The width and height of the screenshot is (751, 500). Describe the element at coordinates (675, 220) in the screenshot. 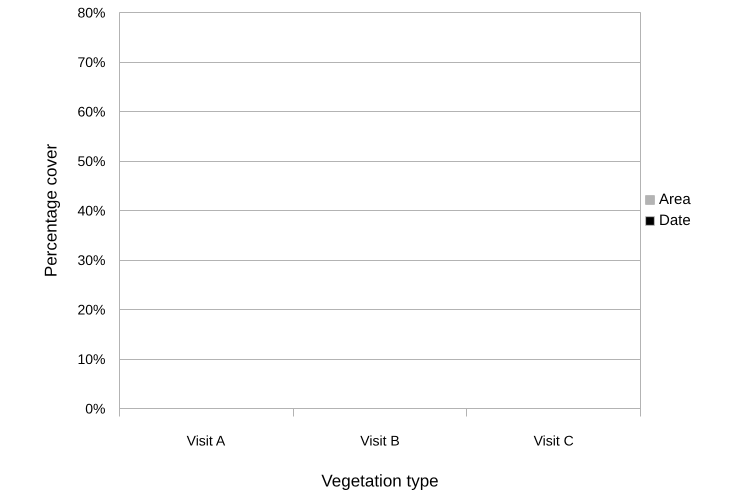

I see `legend-label: Date` at that location.